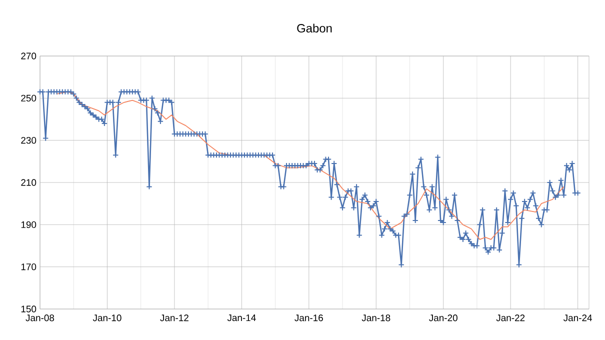 The height and width of the screenshot is (340, 605). I want to click on y-tick-label: 270, so click(28, 56).